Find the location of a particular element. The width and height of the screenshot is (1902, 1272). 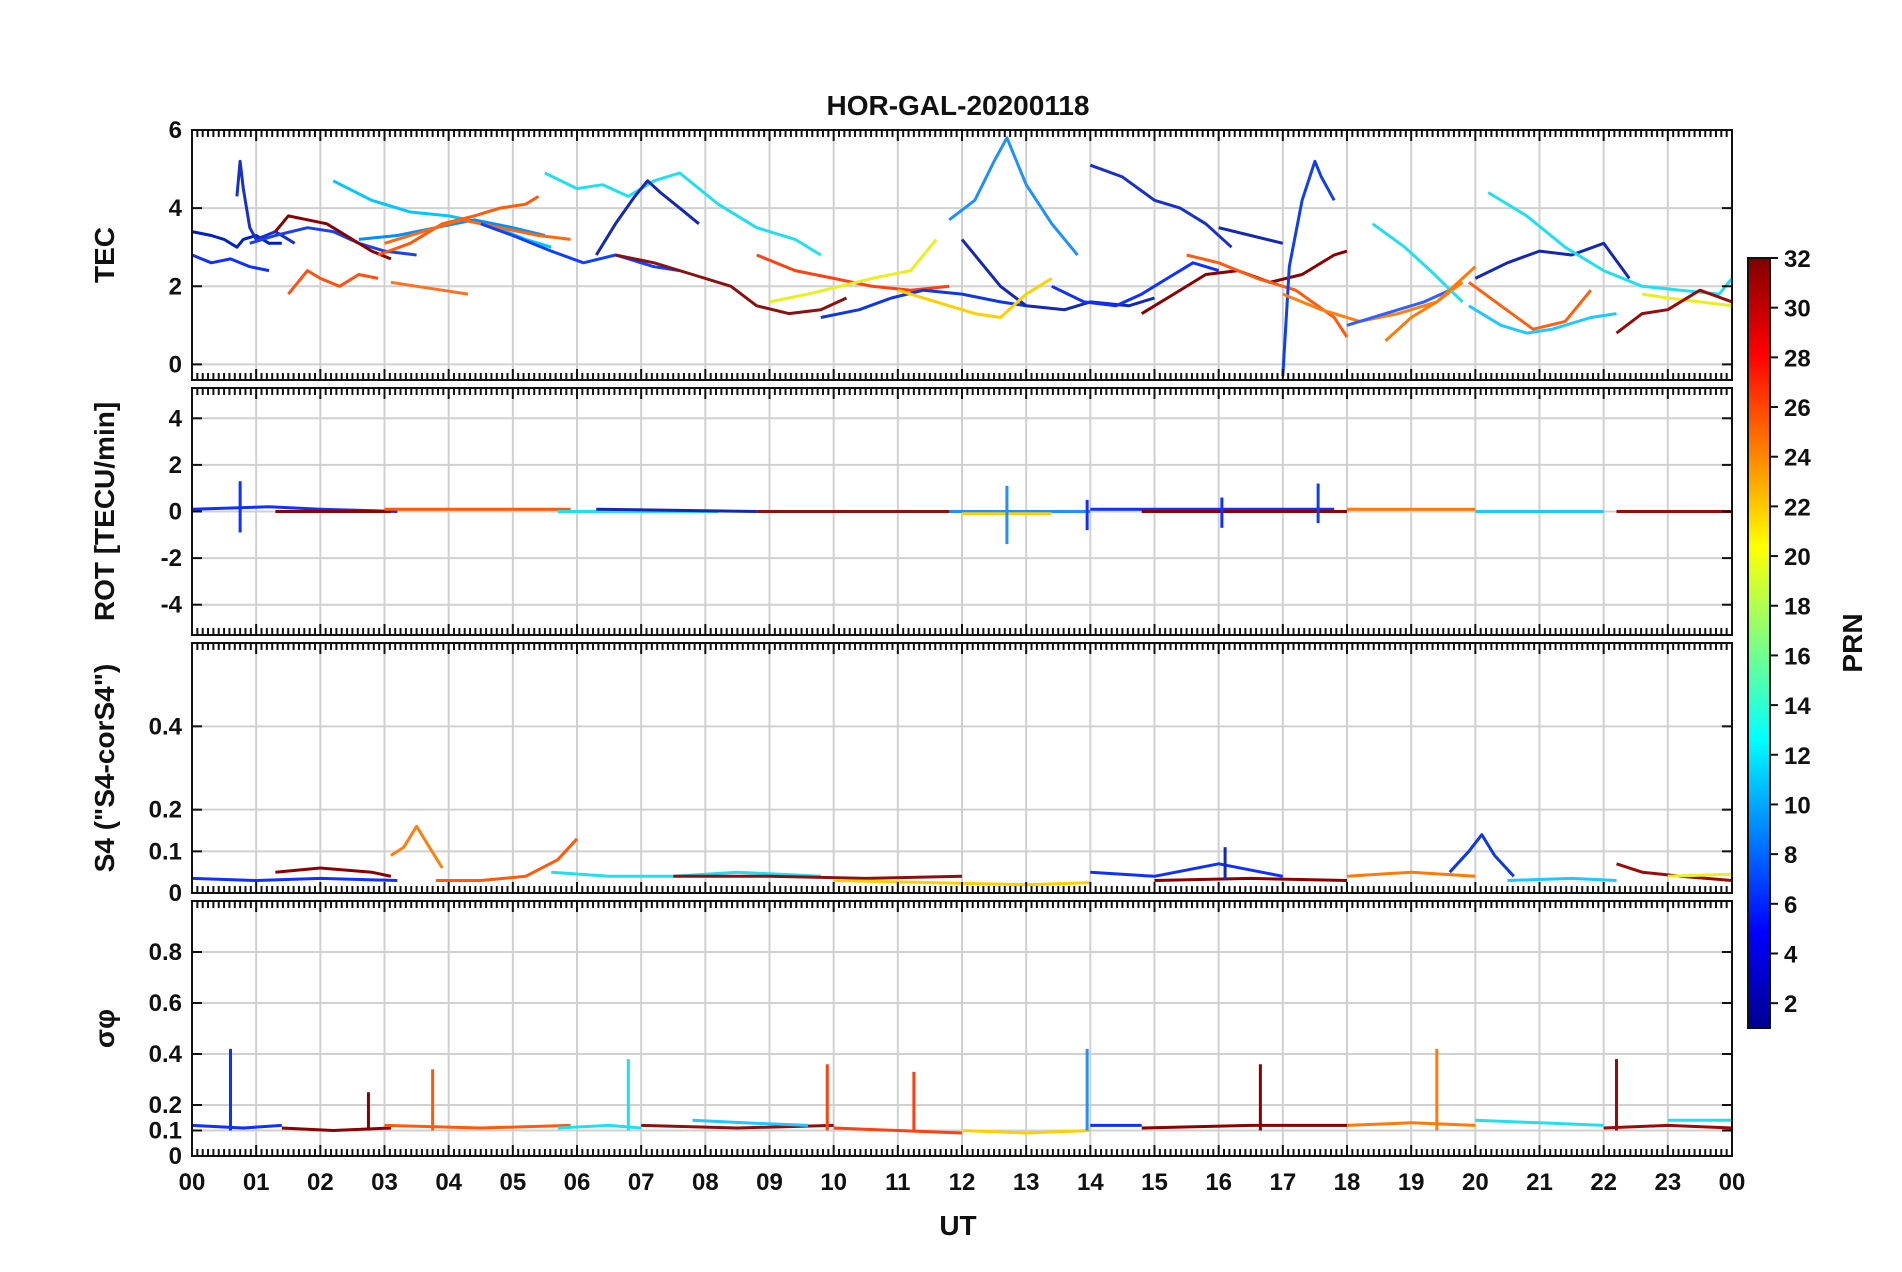

x-tick-label: 11 is located at coordinates (897, 1182).